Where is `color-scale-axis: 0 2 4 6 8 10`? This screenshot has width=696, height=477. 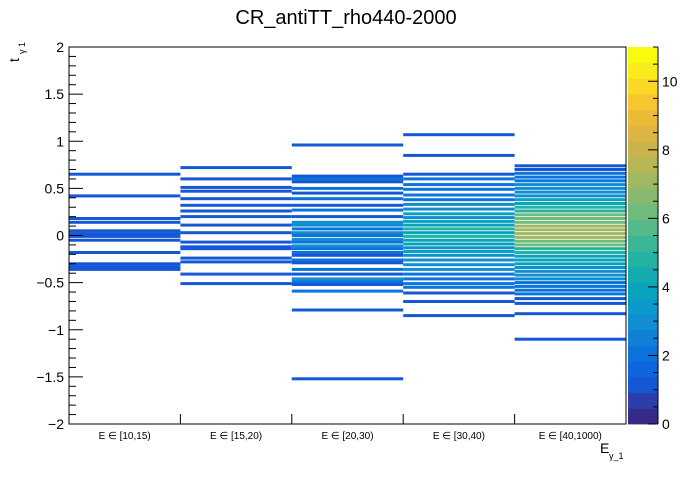
color-scale-axis: 0 2 4 6 8 10 is located at coordinates (663, 239).